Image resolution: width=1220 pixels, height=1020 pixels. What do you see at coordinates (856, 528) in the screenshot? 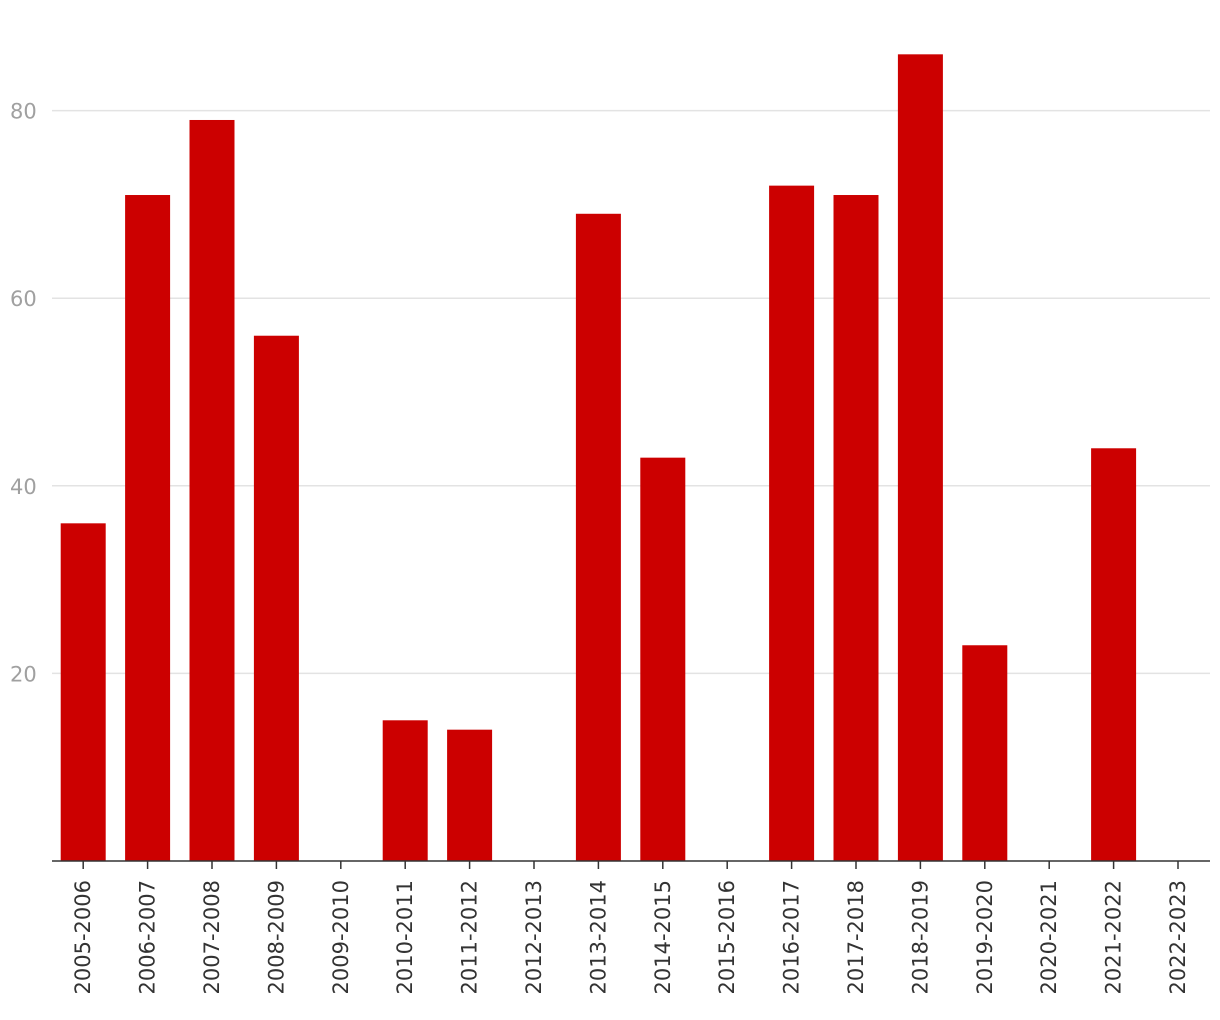
I see `bar-2017-2018` at bounding box center [856, 528].